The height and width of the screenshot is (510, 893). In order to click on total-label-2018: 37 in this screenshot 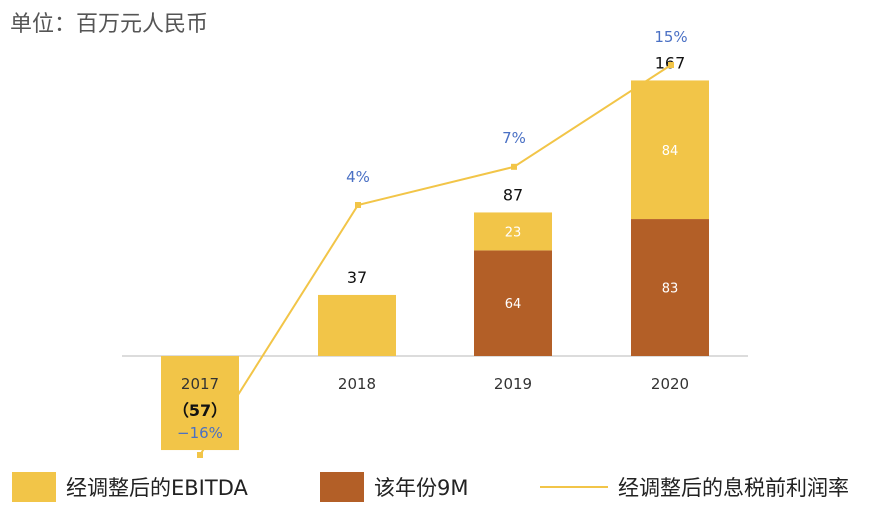, I will do `click(357, 277)`.